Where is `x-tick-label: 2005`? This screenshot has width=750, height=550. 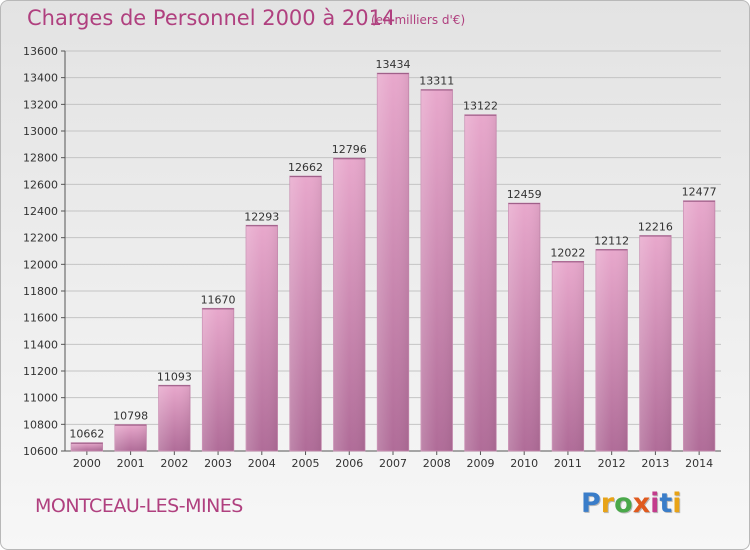
x-tick-label: 2005 is located at coordinates (306, 463).